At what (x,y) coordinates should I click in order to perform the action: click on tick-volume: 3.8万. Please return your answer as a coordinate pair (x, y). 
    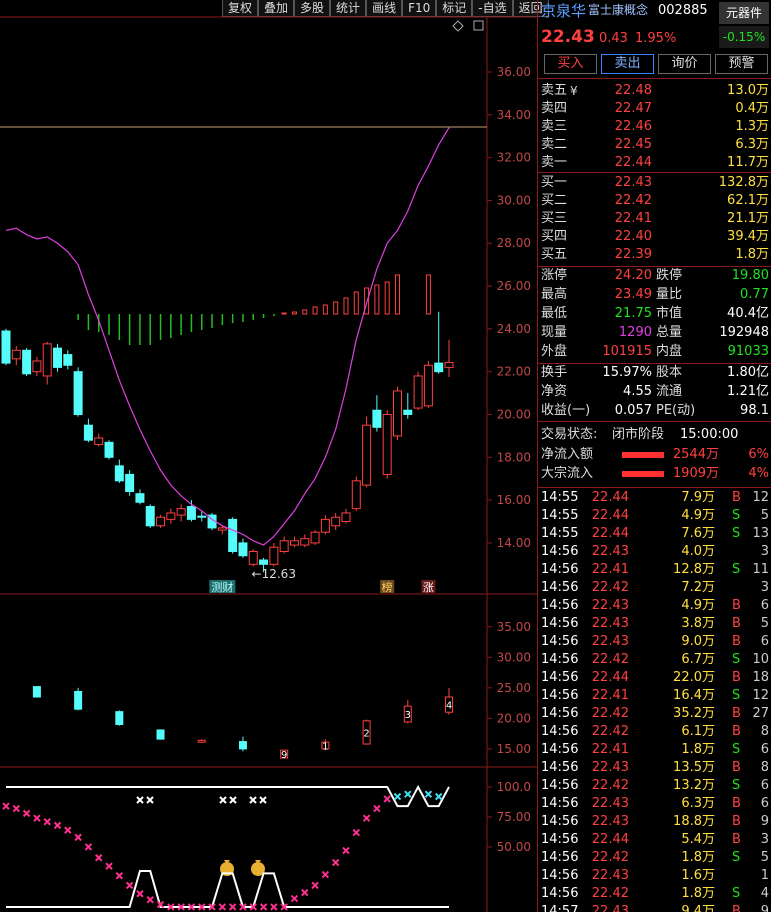
    Looking at the image, I should click on (698, 623).